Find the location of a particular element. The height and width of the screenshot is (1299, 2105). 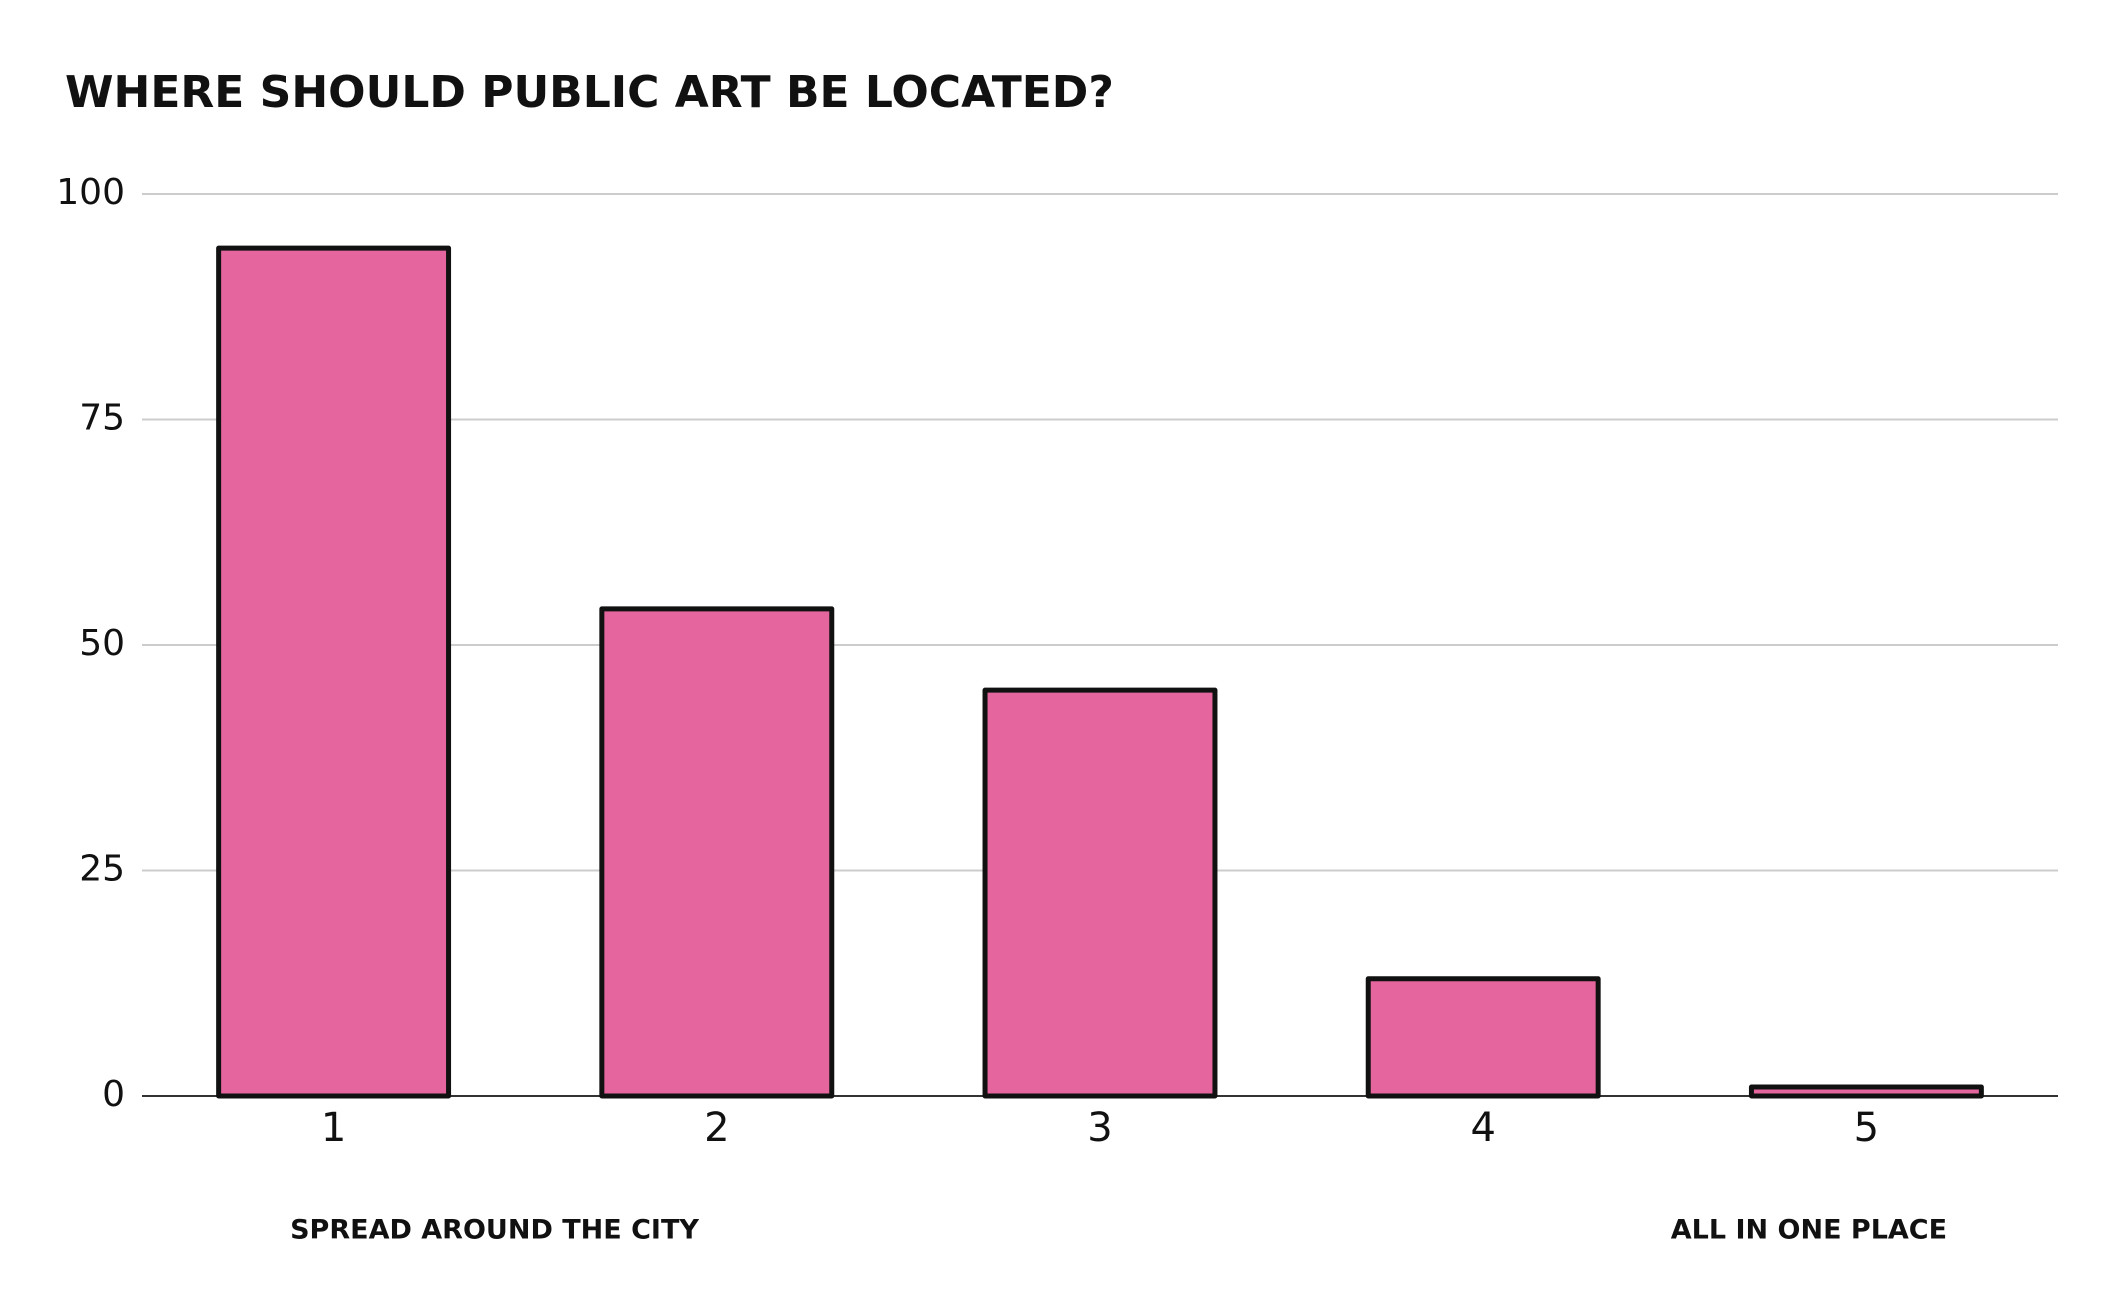

y-tick-label: 0 is located at coordinates (113, 1094).